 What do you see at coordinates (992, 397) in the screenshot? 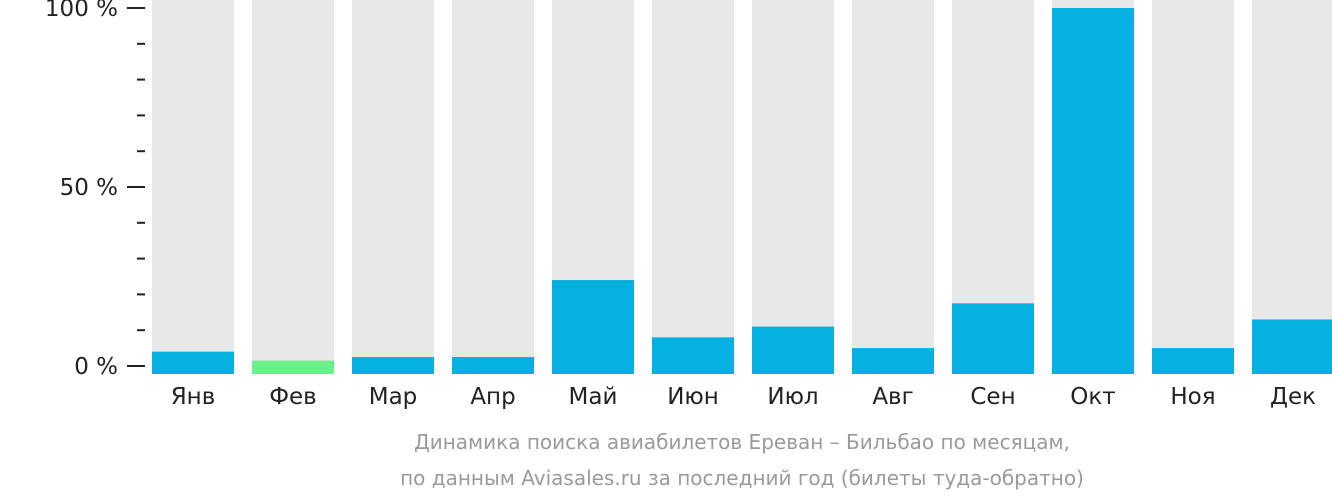
I see `x-tick-label: Сен` at bounding box center [992, 397].